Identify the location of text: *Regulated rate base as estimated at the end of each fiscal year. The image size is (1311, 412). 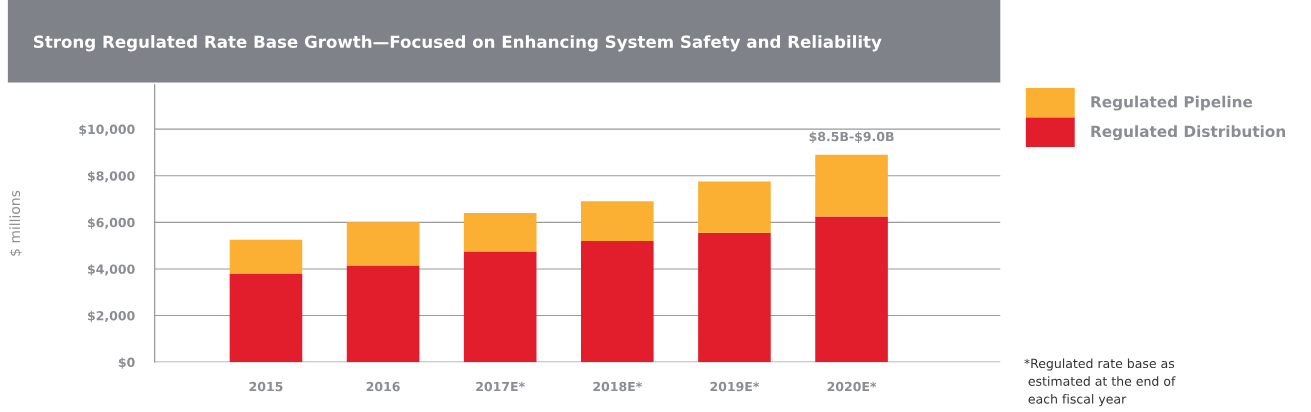
(1100, 382).